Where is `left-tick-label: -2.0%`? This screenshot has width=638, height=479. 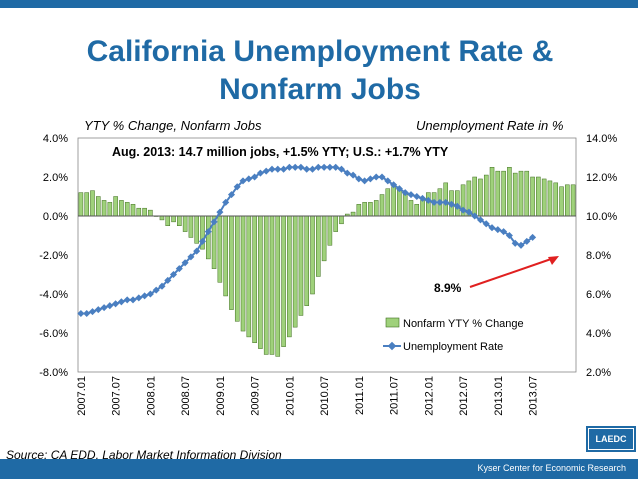 left-tick-label: -2.0% is located at coordinates (53, 256).